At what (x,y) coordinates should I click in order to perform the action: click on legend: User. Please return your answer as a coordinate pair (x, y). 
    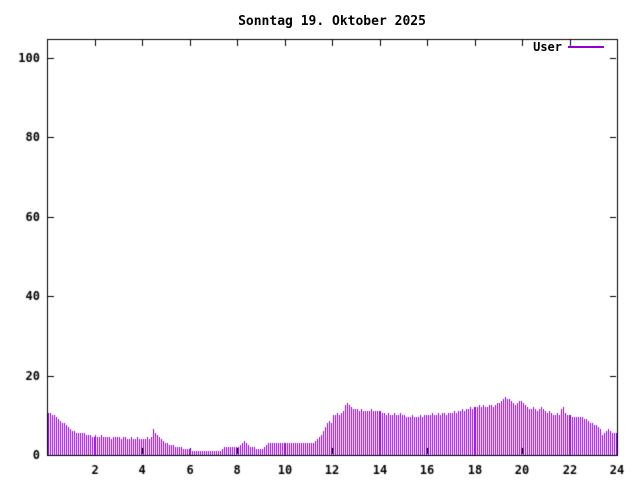
    Looking at the image, I should click on (568, 47).